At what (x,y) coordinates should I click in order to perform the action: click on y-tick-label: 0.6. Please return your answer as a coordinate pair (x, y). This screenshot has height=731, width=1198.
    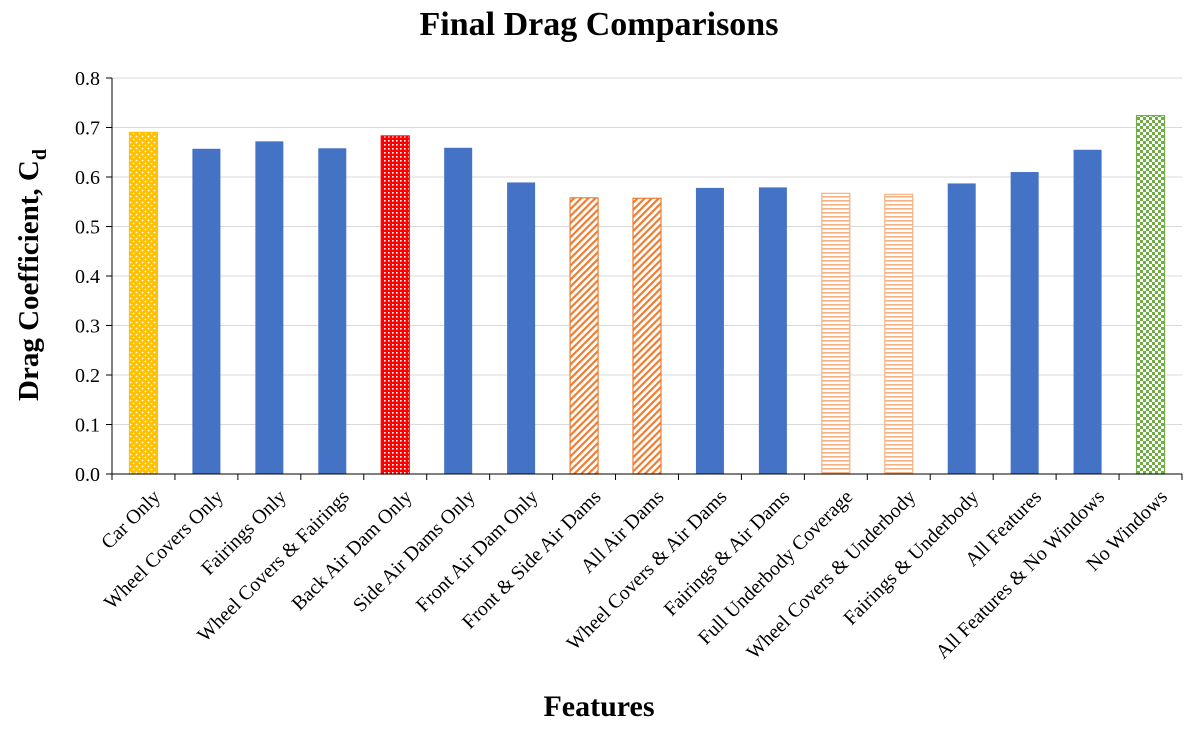
    Looking at the image, I should click on (87, 178).